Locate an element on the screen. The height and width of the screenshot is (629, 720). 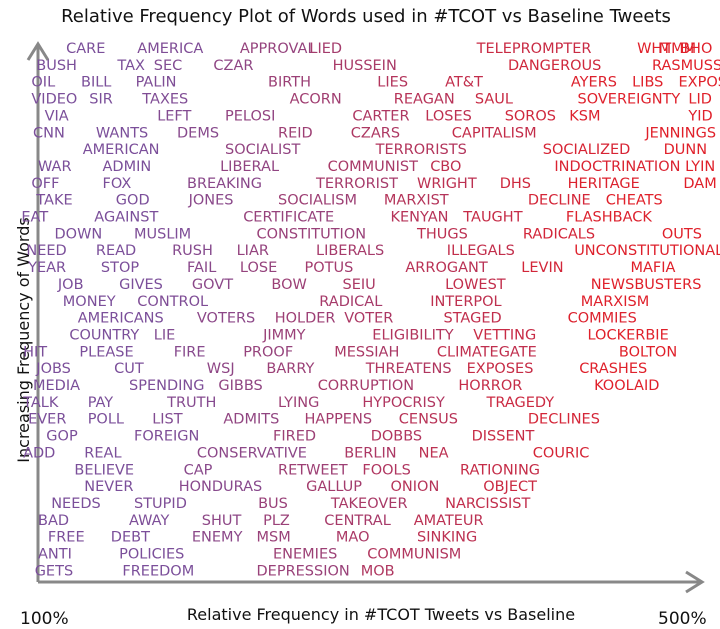
word-label: SIR is located at coordinates (101, 100).